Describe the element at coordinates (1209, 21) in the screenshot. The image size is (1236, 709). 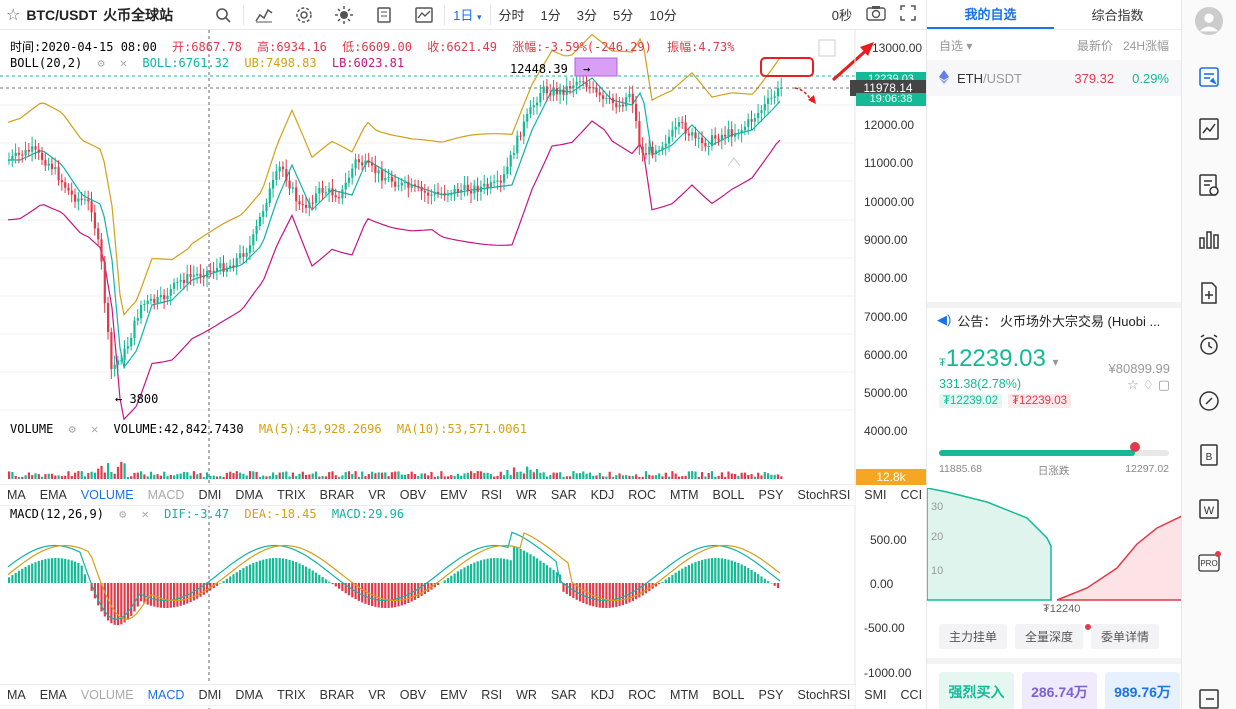
I see `avatar` at that location.